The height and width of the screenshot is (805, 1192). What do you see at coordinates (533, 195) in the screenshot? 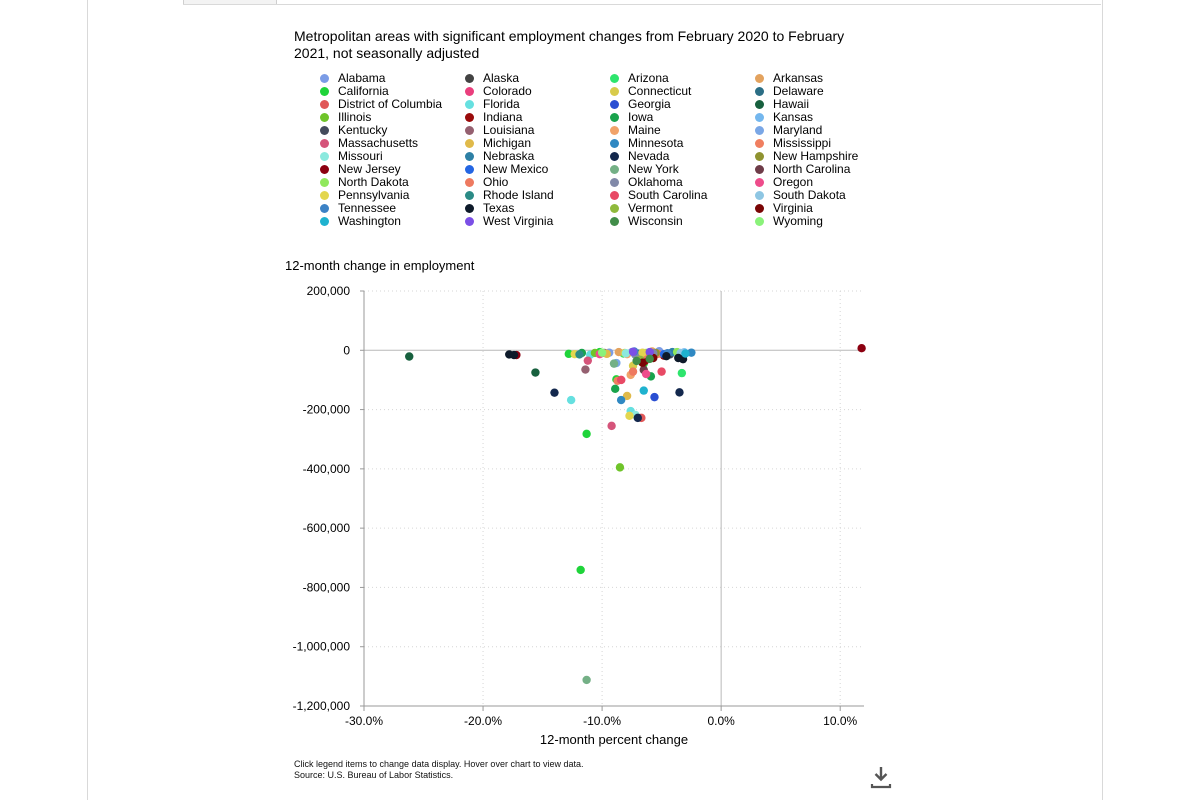
I see `legend-item-rhode-island: Rhode Island` at bounding box center [533, 195].